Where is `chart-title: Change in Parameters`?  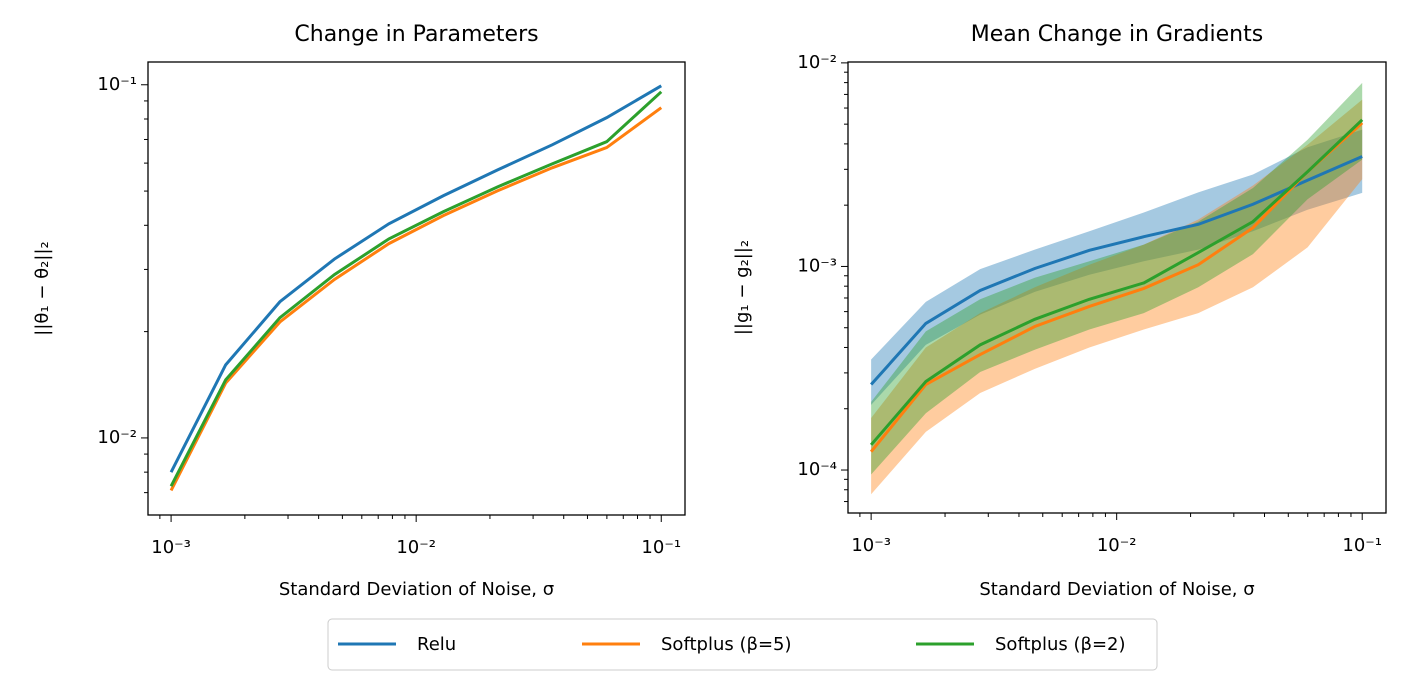 chart-title: Change in Parameters is located at coordinates (416, 34).